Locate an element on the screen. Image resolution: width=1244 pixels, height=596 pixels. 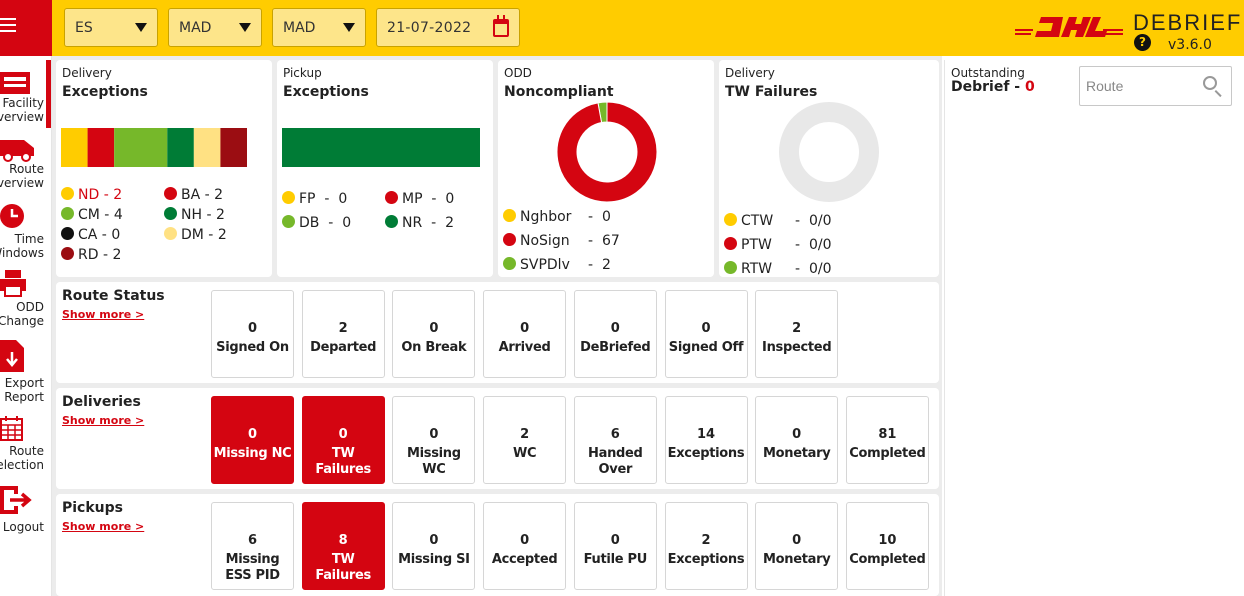
top-bar: ES MAD MAD 21-07-2022 DEBRIEF ? v3.6.0 is located at coordinates (622, 28).